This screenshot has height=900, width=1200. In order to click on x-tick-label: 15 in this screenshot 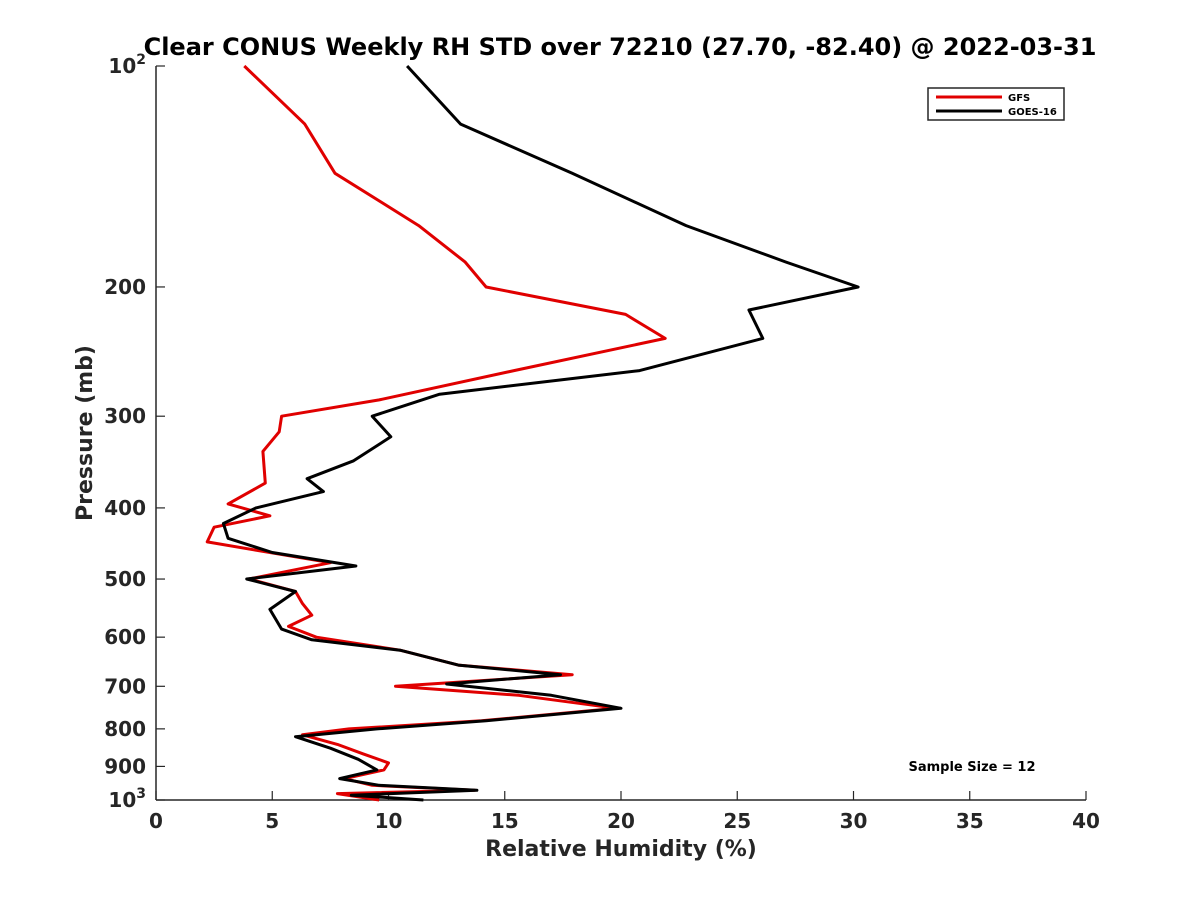, I will do `click(505, 821)`.